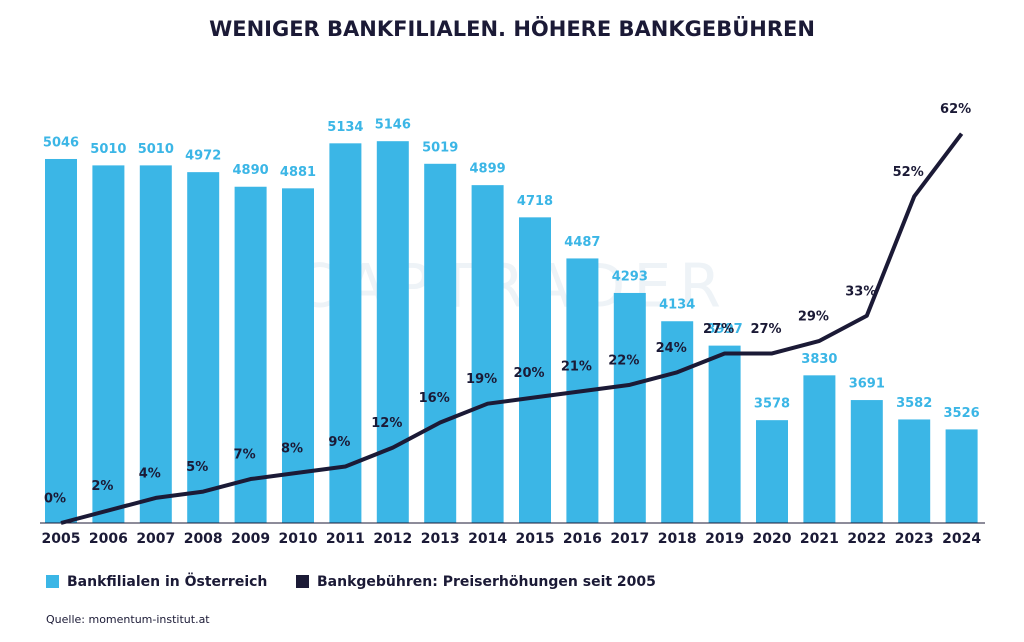 The height and width of the screenshot is (642, 1024). What do you see at coordinates (203, 539) in the screenshot?
I see `x-tick-label: 2008` at bounding box center [203, 539].